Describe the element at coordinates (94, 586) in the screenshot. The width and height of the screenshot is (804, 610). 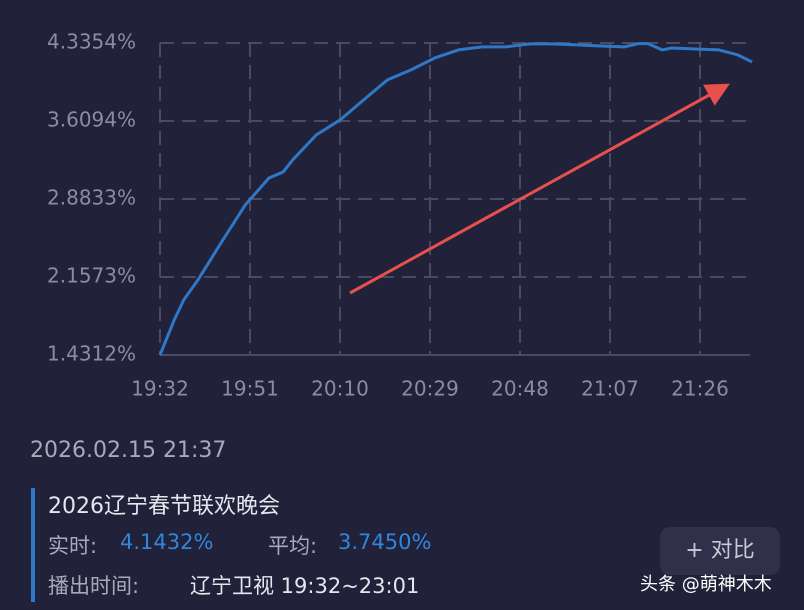
I see `broadcast-label: 播出时间:` at that location.